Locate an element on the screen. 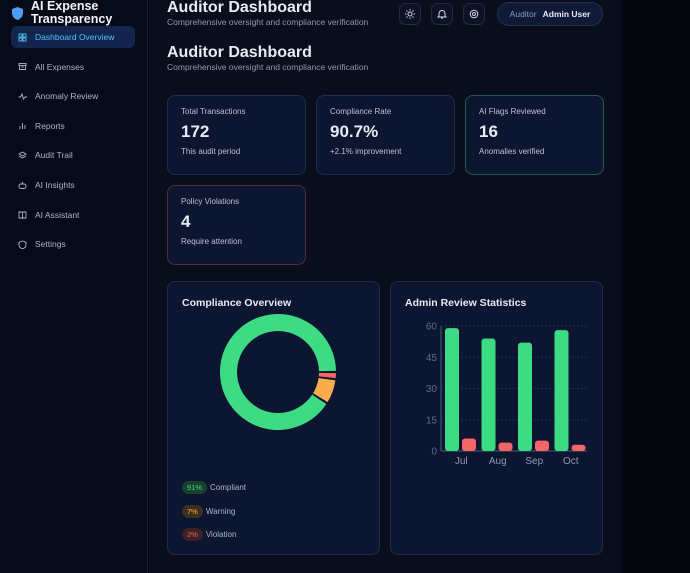 The height and width of the screenshot is (573, 690). legend-percent: 7% is located at coordinates (192, 511).